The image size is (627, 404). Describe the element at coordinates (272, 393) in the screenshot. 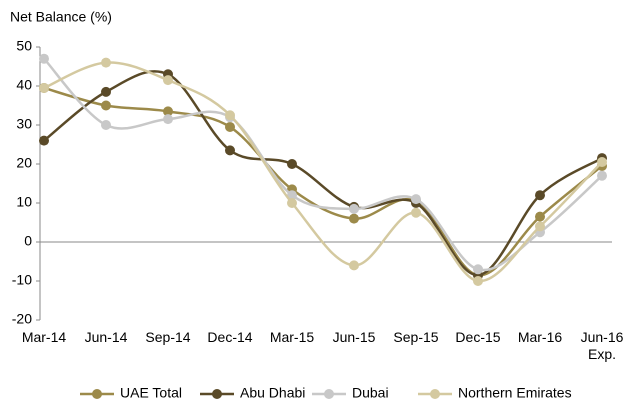

I see `legend-label: Abu Dhabi` at that location.